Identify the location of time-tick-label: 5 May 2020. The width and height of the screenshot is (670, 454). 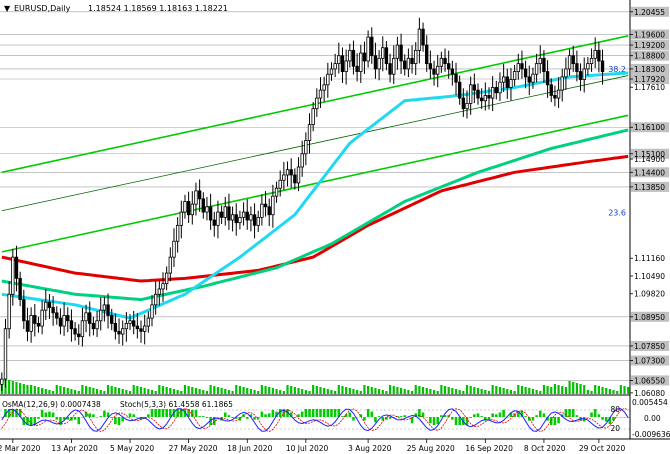
(132, 448).